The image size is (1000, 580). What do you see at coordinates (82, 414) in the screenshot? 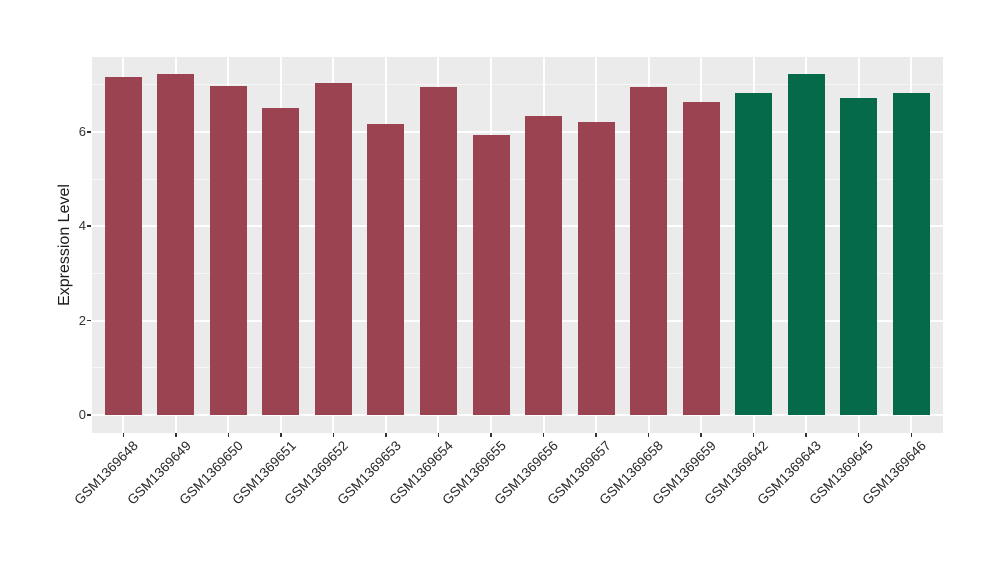
I see `y-tick-label: 0` at bounding box center [82, 414].